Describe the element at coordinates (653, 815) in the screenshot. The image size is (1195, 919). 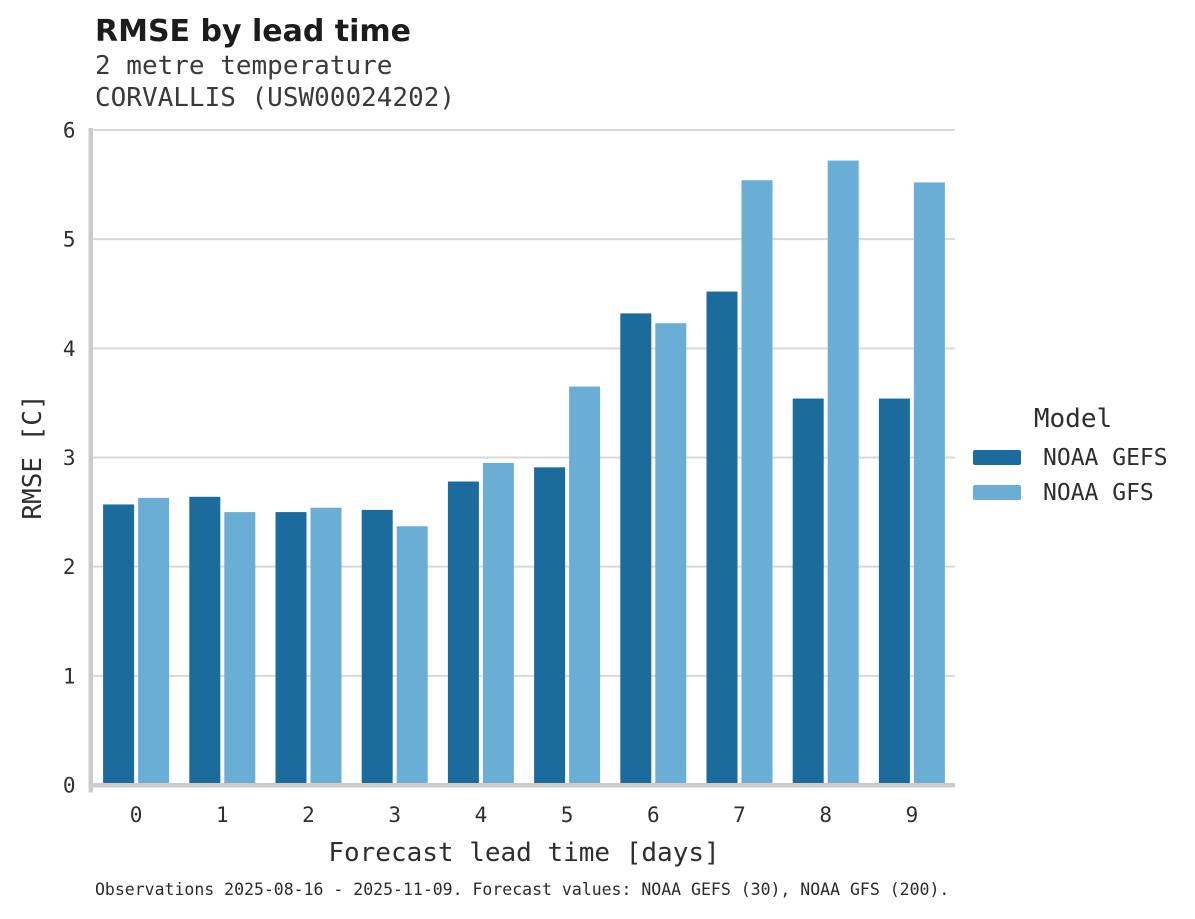
I see `x-tick-label-6: 6` at that location.